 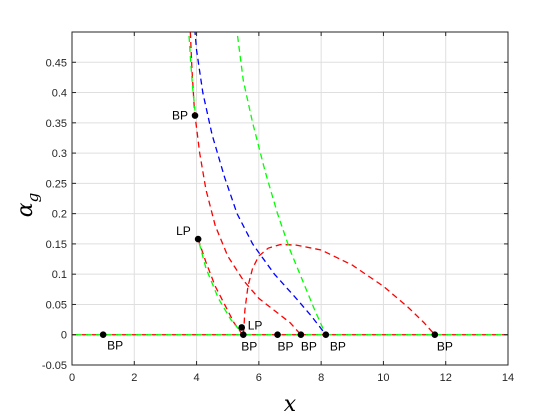 I want to click on x-tick-label: 0, so click(x=72, y=378).